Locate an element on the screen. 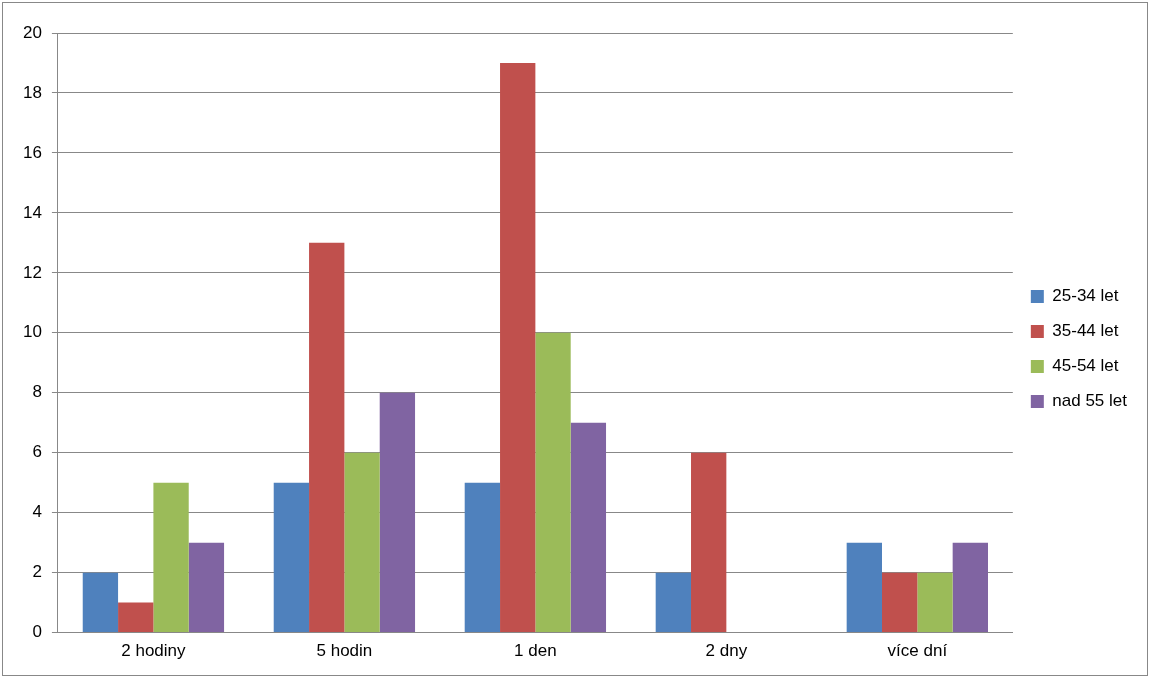 This screenshot has width=1152, height=680. y-tick-label: 20 is located at coordinates (32, 32).